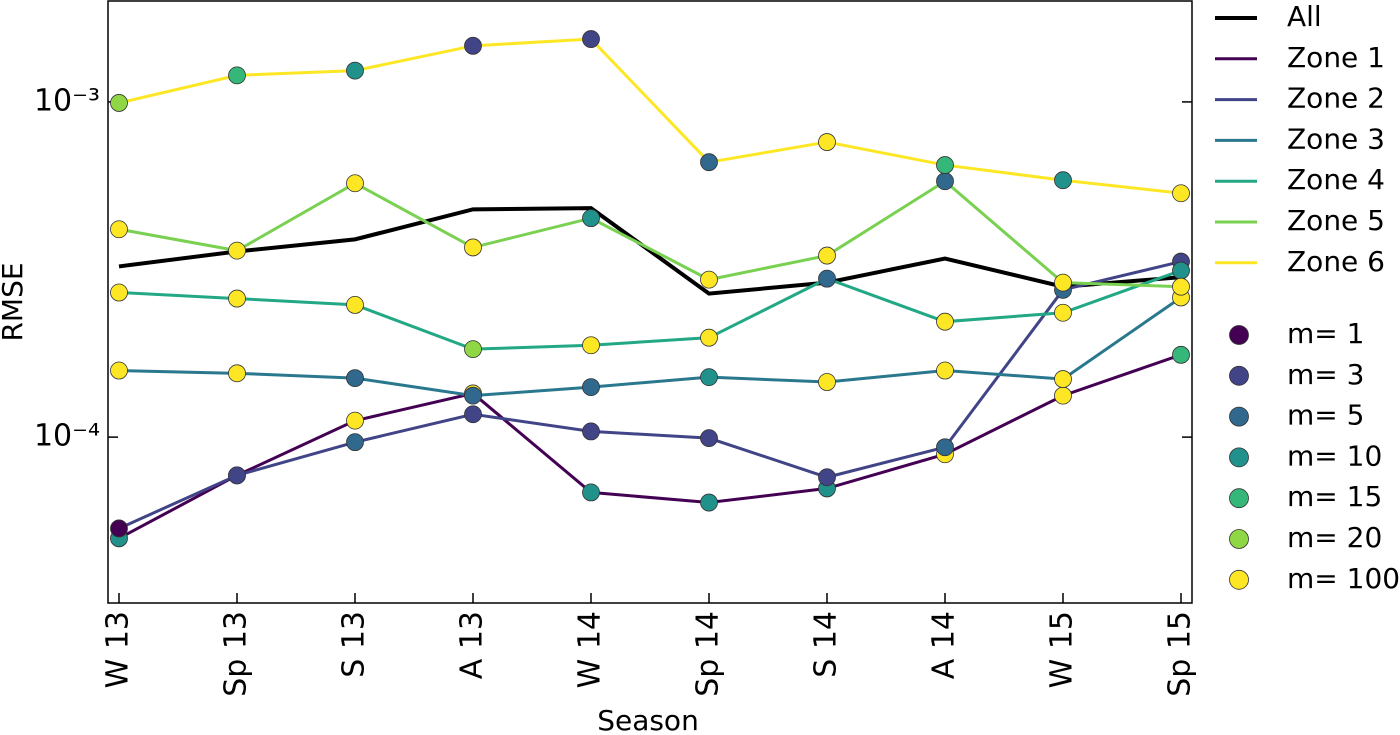  What do you see at coordinates (826, 644) in the screenshot?
I see `x-tick-label: S 14` at bounding box center [826, 644].